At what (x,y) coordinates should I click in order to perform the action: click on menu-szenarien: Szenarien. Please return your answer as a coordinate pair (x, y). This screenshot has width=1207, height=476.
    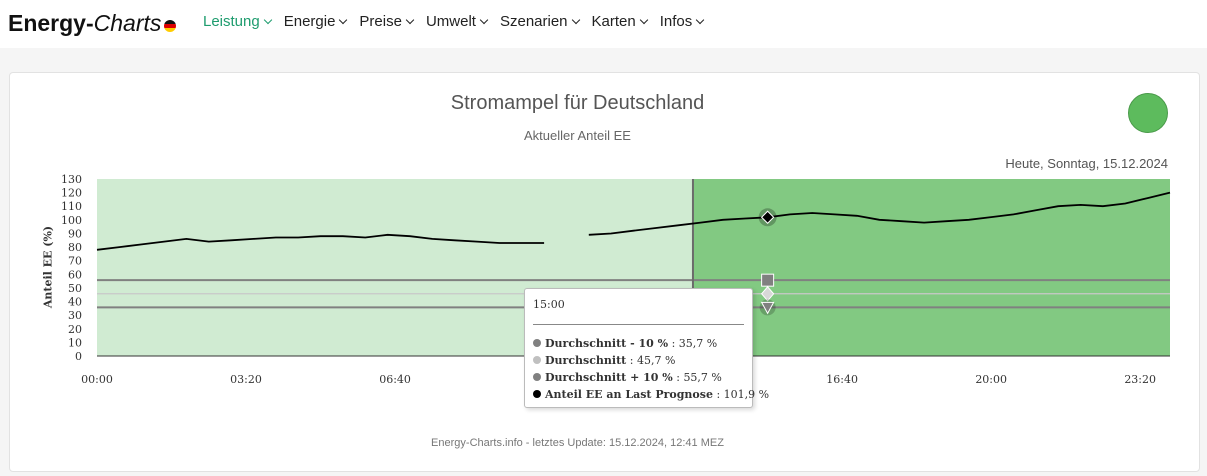
    Looking at the image, I should click on (539, 21).